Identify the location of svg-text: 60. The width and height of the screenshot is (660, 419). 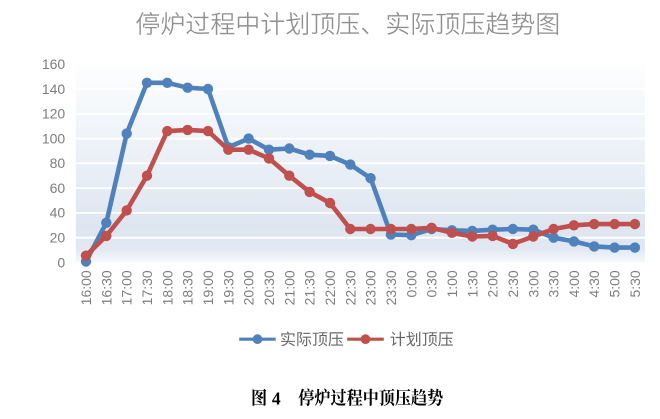
(58, 188).